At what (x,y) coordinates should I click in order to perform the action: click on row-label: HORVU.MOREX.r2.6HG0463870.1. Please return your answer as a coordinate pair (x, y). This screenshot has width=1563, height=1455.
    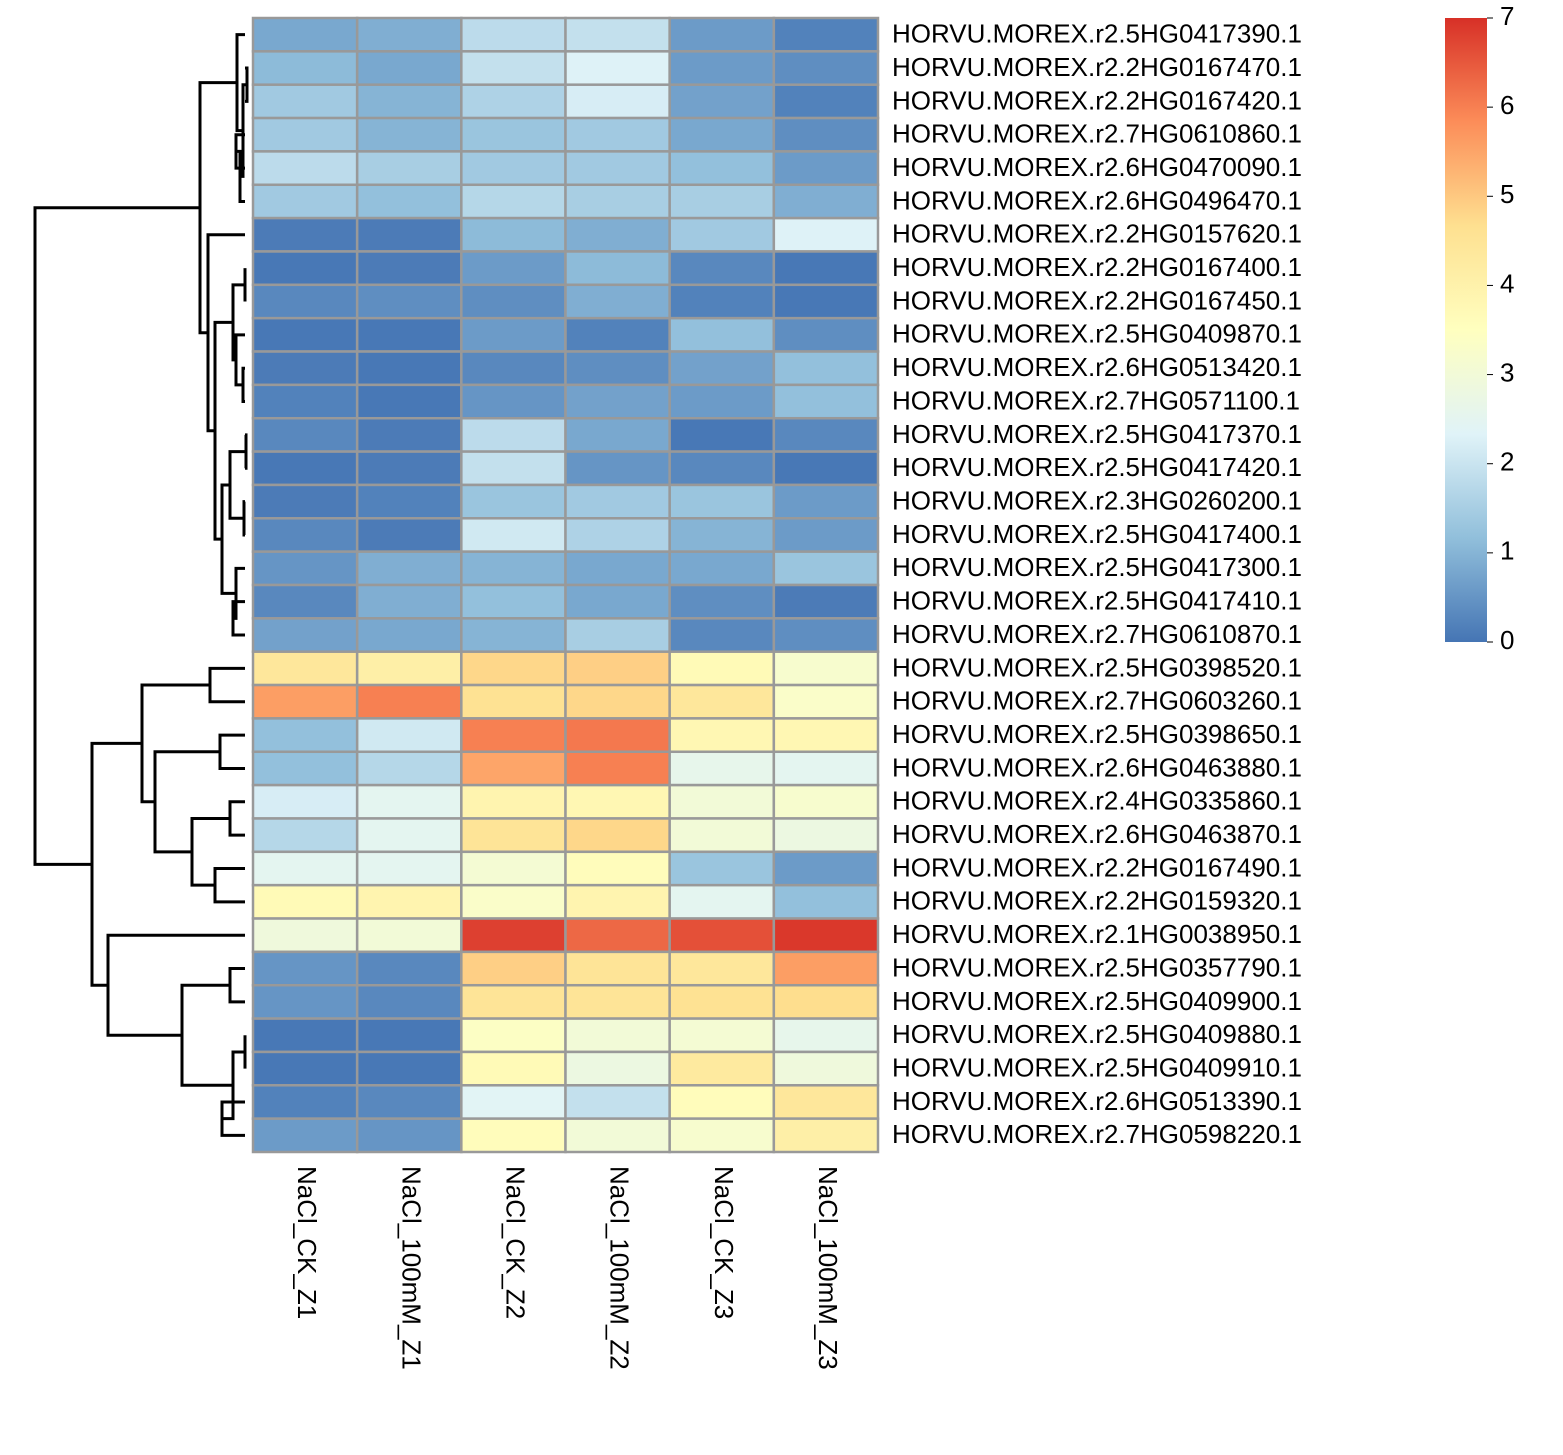
    Looking at the image, I should click on (1097, 834).